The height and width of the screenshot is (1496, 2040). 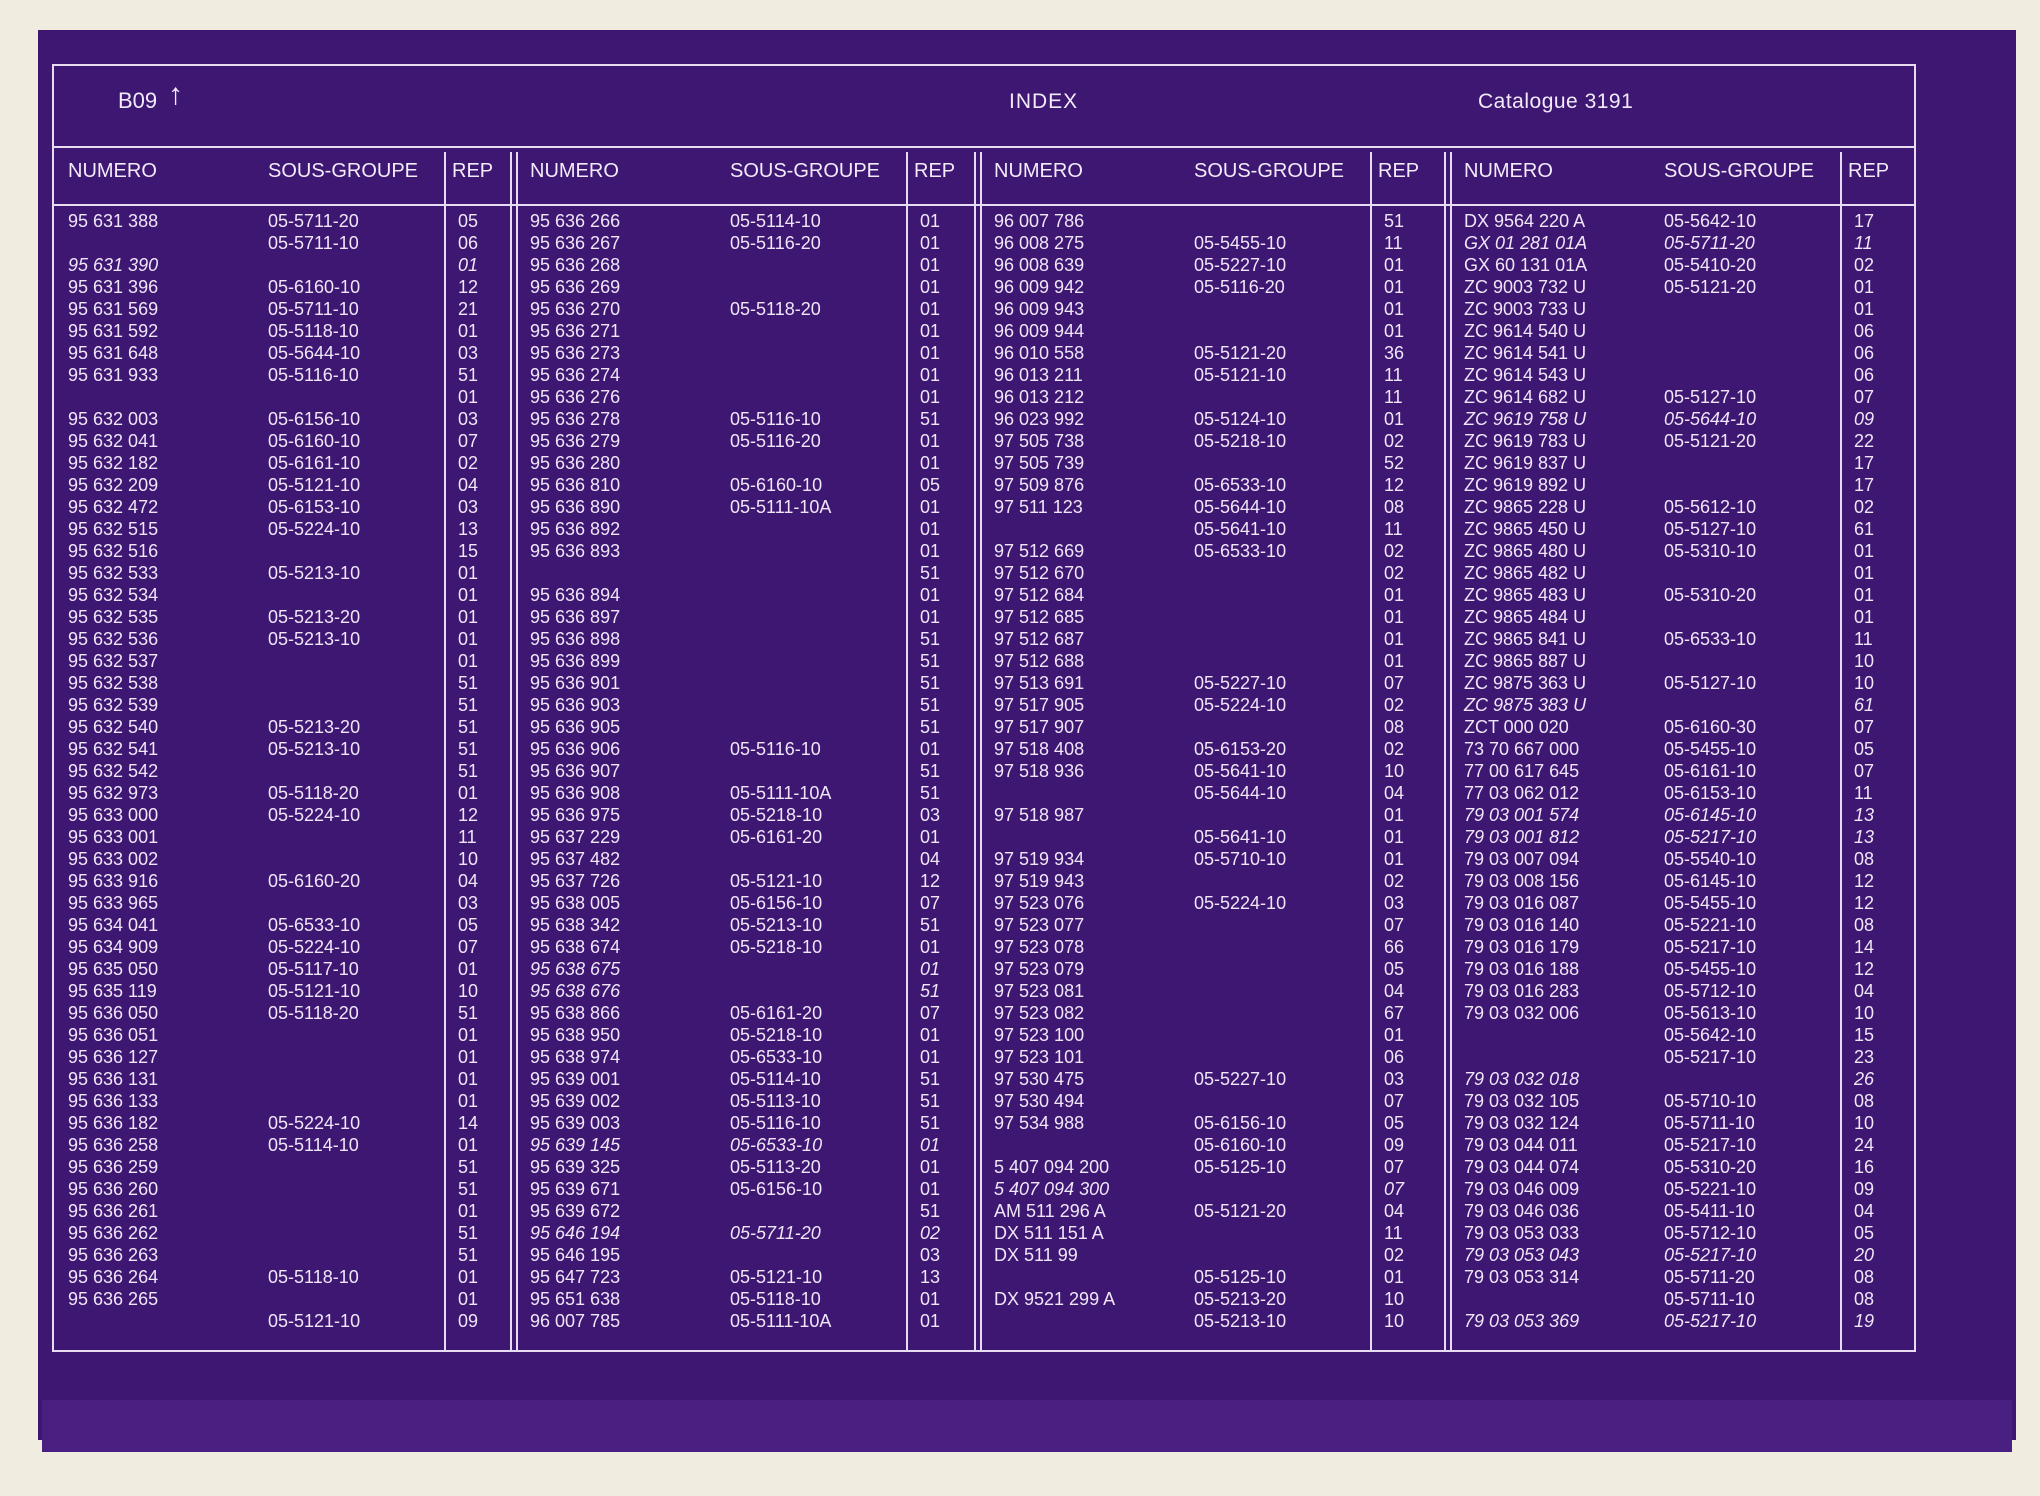 I want to click on rep-column-line, so click(x=1371, y=751).